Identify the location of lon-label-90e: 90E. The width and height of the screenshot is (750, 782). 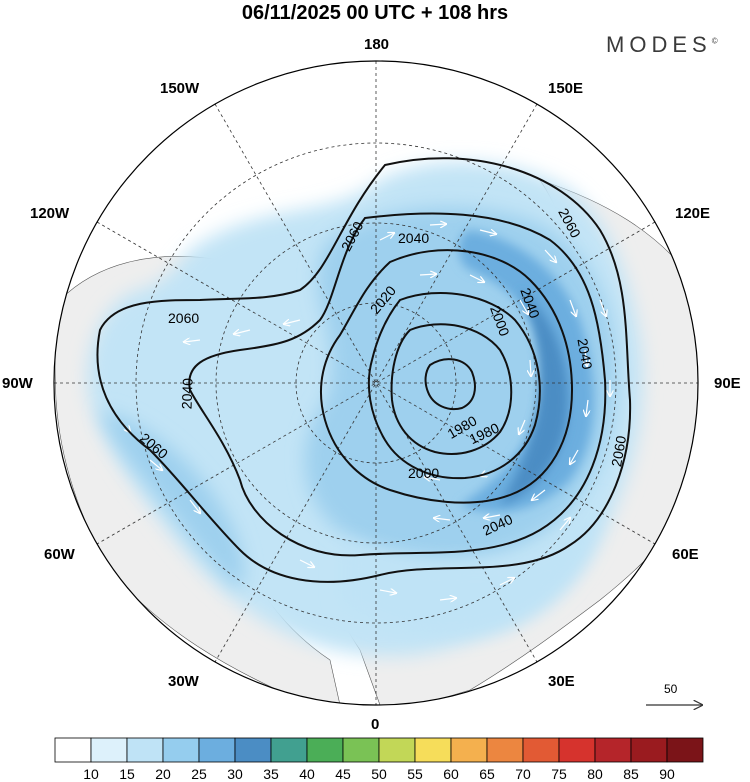
(727, 383).